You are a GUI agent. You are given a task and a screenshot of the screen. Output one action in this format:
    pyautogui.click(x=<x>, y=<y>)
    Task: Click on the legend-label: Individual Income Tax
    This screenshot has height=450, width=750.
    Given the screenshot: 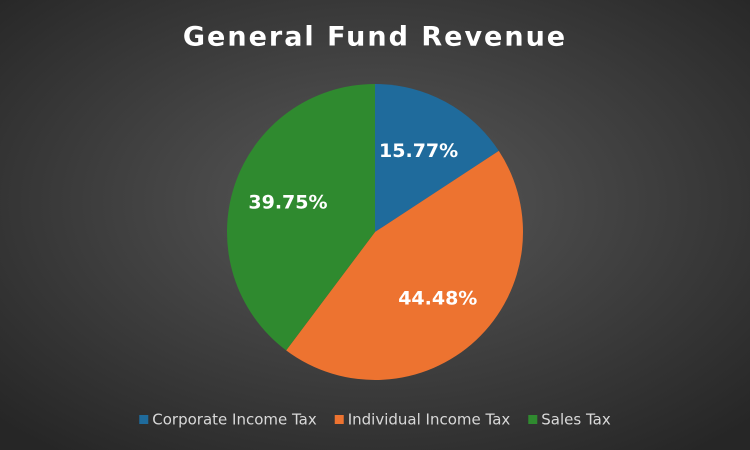 What is the action you would take?
    pyautogui.click(x=429, y=420)
    